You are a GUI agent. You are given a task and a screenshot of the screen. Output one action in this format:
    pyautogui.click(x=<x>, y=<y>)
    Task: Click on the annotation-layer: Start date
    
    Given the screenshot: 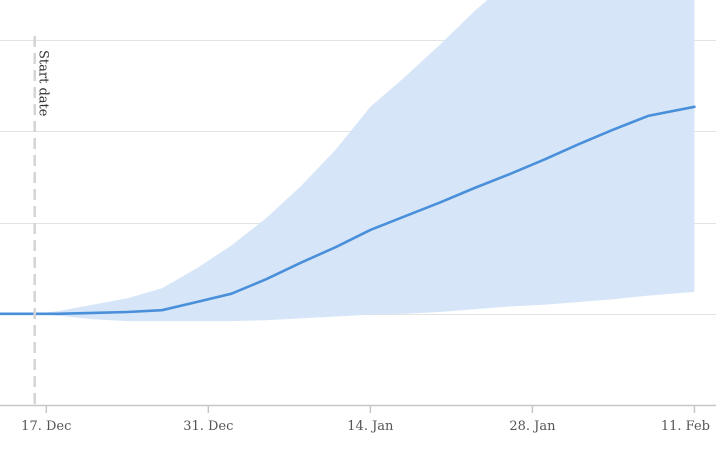 What is the action you would take?
    pyautogui.click(x=42, y=220)
    